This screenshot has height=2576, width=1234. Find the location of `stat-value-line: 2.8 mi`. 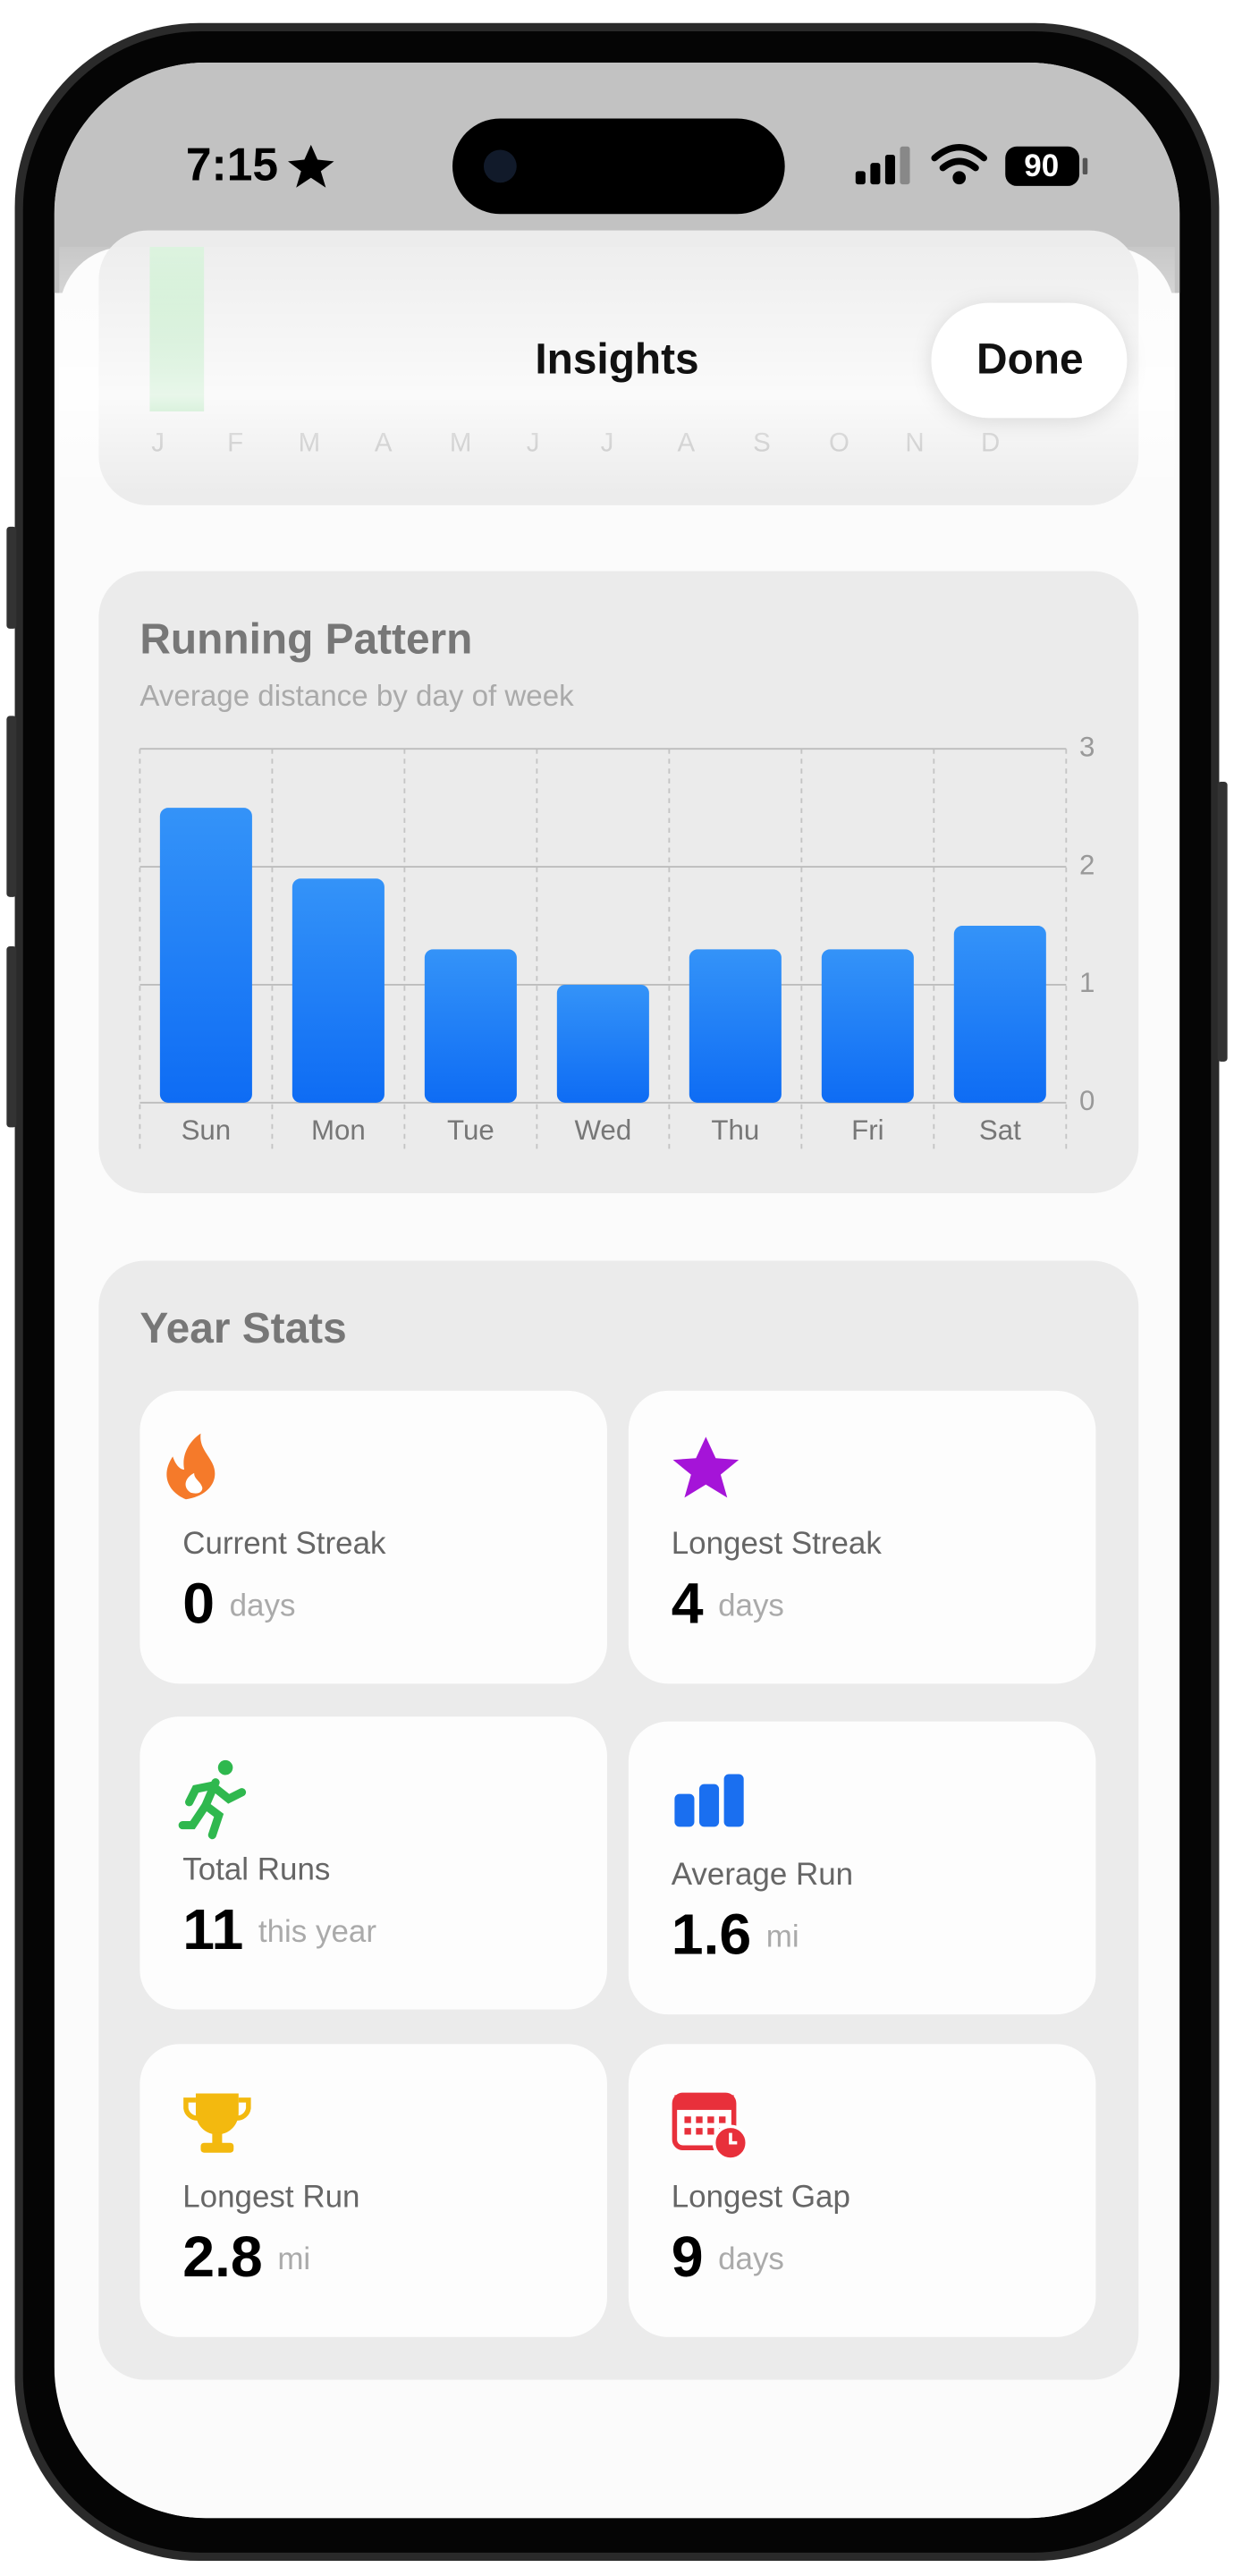

stat-value-line: 2.8 mi is located at coordinates (246, 2256).